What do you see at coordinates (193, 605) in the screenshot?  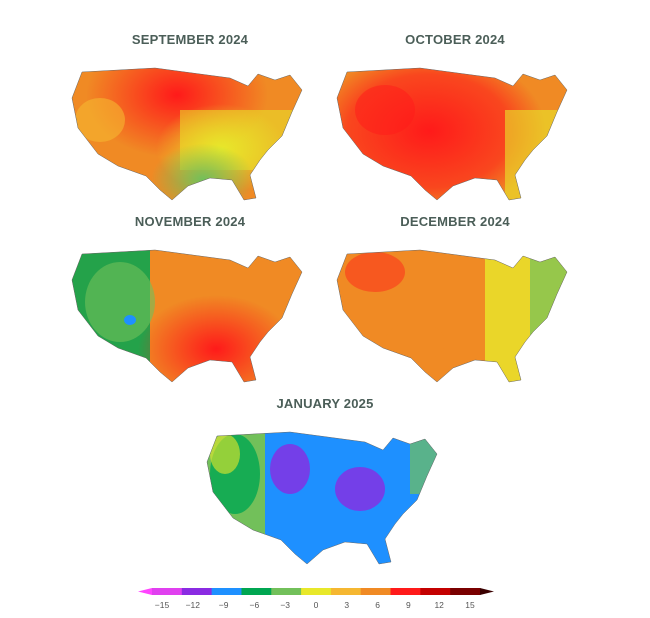 I see `colorbar-tick-label: −12` at bounding box center [193, 605].